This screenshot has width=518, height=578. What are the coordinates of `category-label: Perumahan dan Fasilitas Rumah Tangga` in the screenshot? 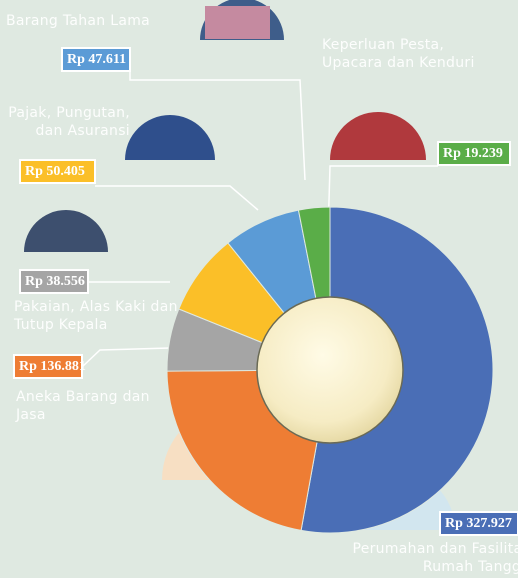 It's located at (435, 558).